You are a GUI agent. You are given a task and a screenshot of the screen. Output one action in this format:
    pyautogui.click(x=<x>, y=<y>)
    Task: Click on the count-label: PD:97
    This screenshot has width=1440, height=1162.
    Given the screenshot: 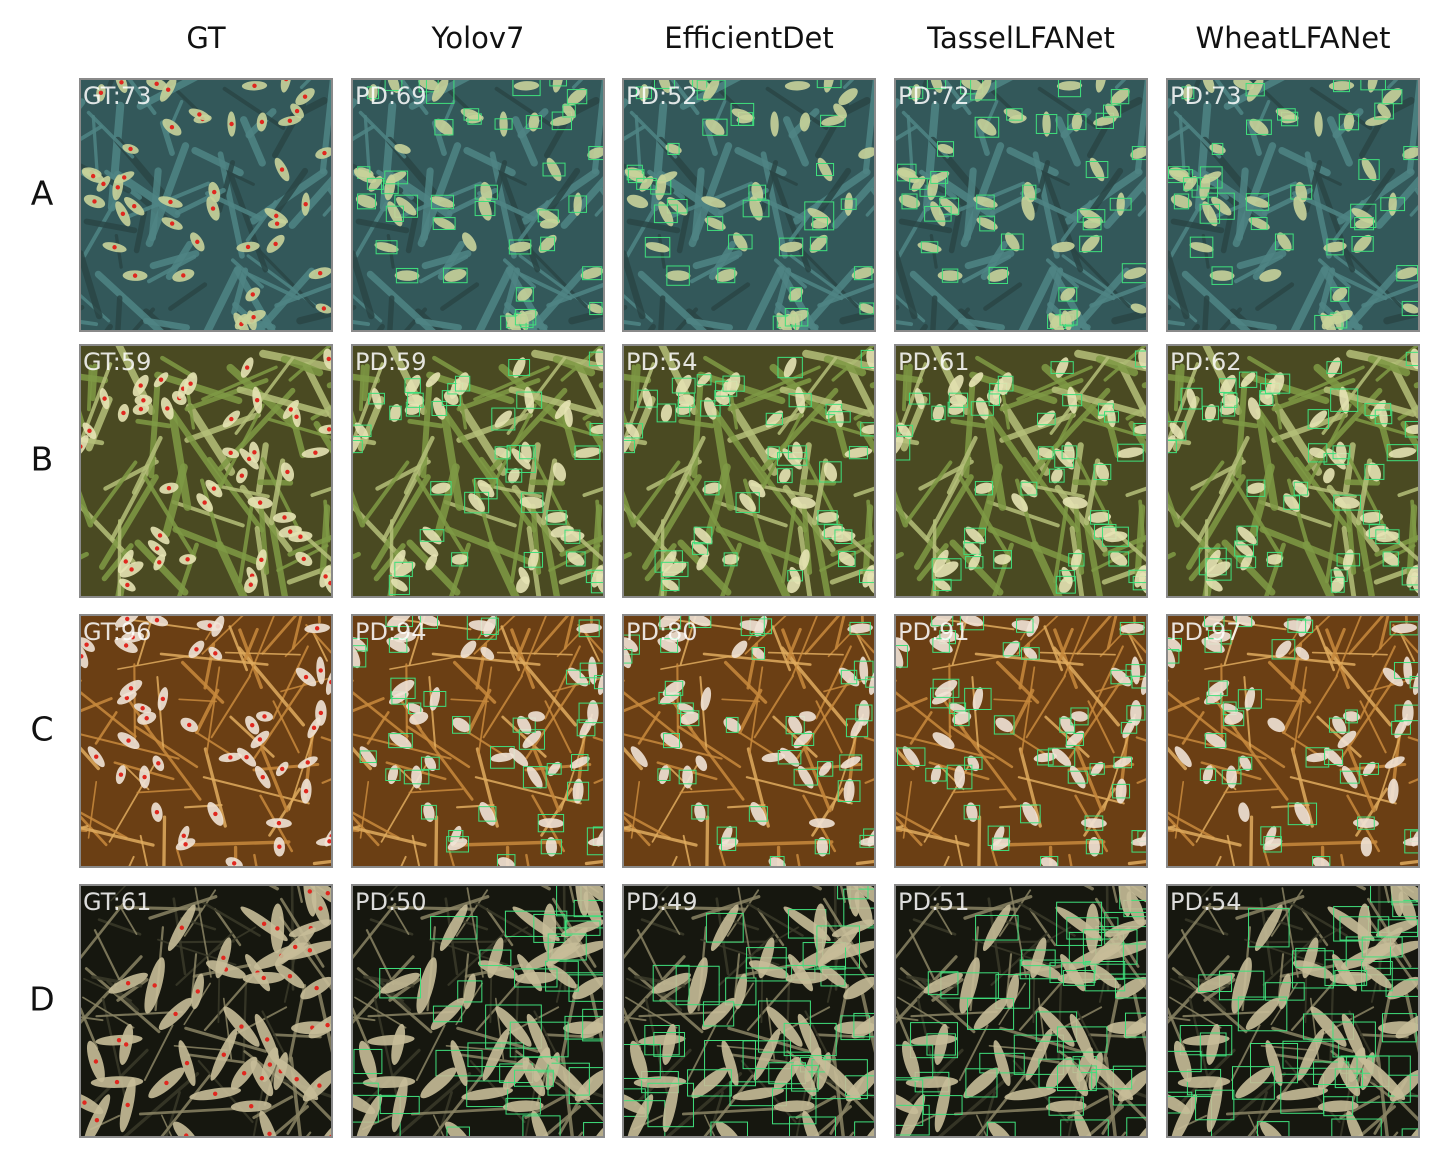 What is the action you would take?
    pyautogui.click(x=1206, y=632)
    